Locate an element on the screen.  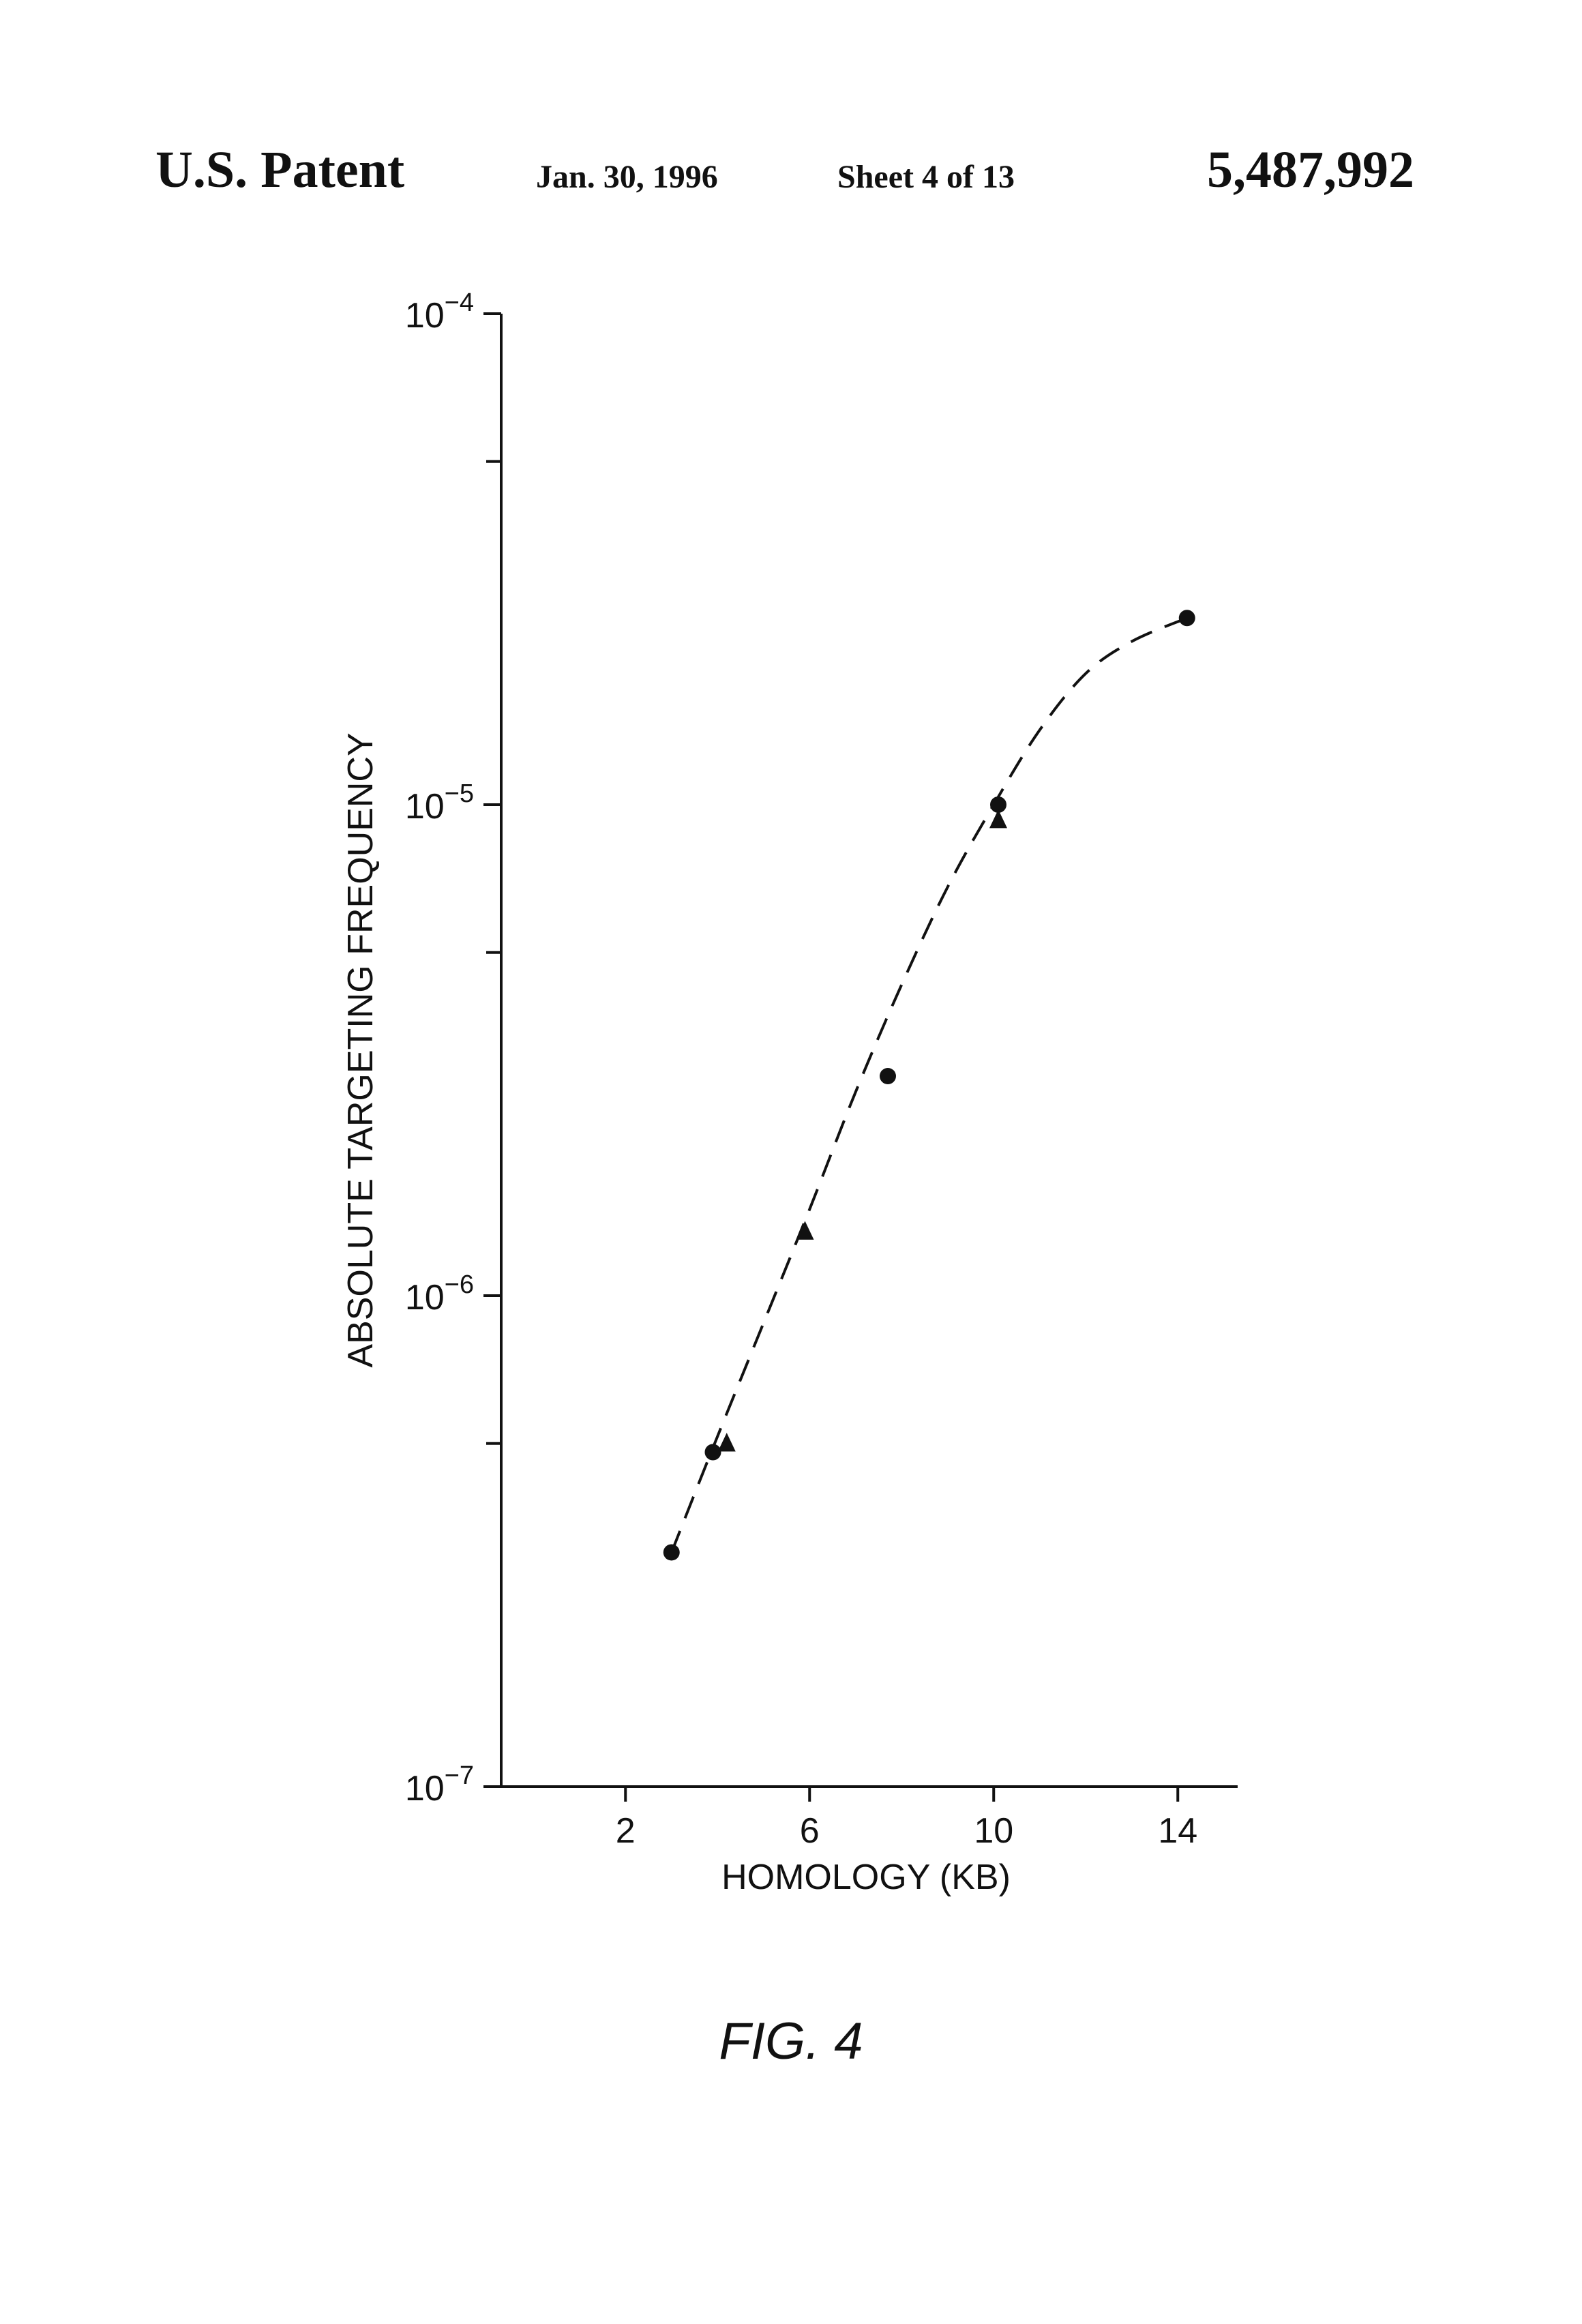
y-tick-label: 10⁻⁵ is located at coordinates (439, 802).